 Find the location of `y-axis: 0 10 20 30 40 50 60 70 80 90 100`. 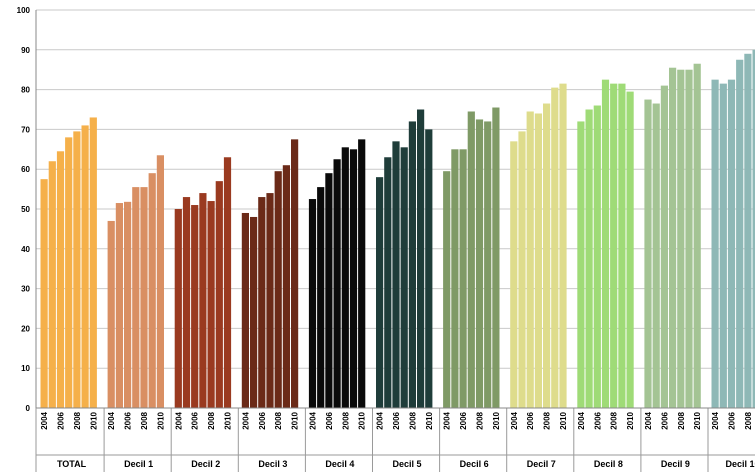

y-axis: 0 10 20 30 40 50 60 70 80 90 100 is located at coordinates (27, 209).